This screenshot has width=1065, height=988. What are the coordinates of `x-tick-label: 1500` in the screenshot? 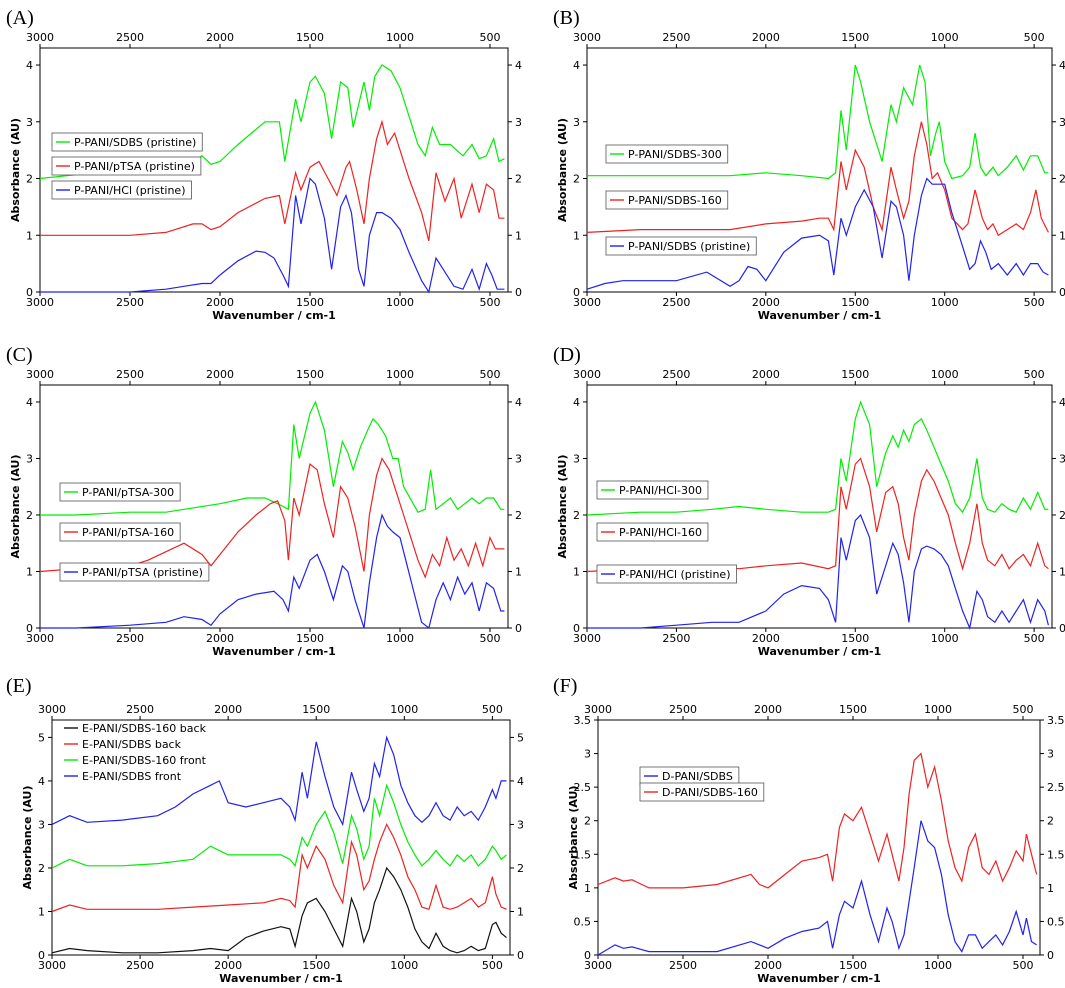 It's located at (316, 965).